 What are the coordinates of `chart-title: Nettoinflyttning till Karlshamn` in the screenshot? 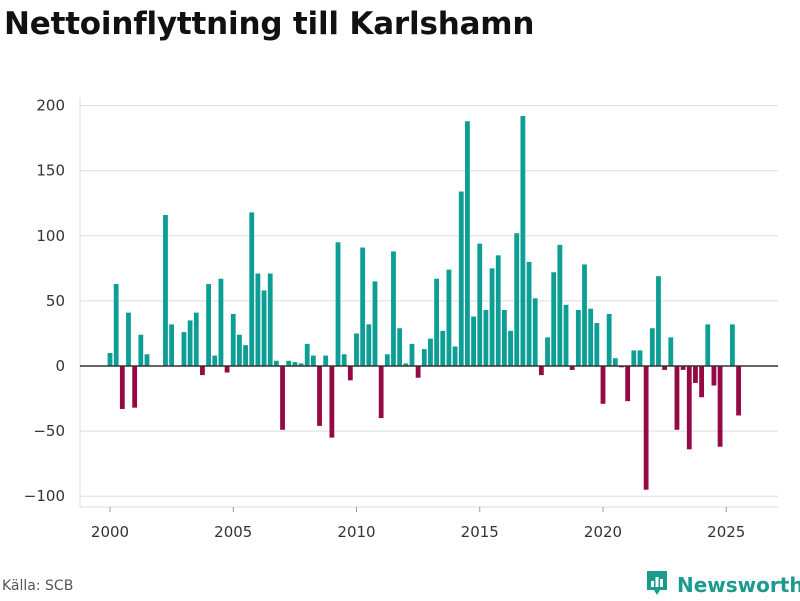 It's located at (269, 24).